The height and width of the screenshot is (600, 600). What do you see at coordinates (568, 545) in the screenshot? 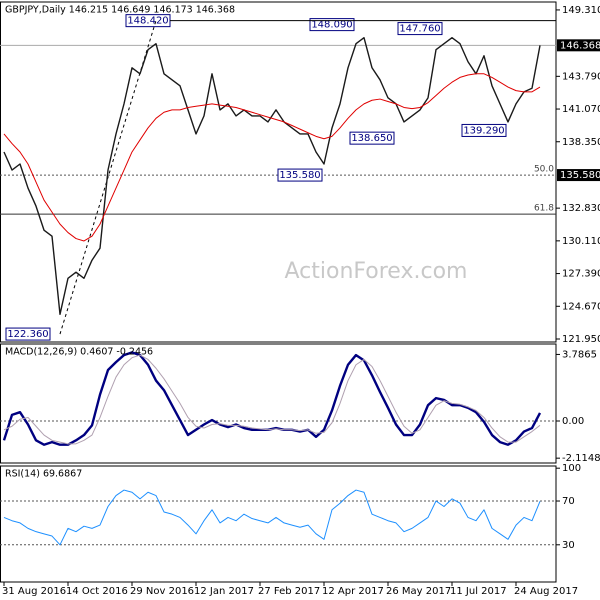
I see `y-tick-label: 30` at bounding box center [568, 545].